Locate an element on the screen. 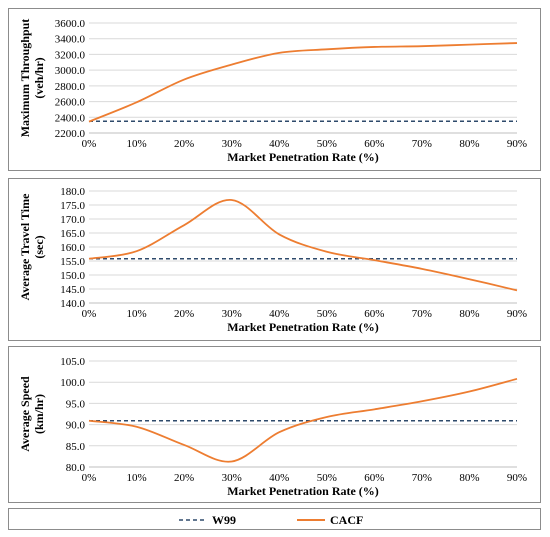 The height and width of the screenshot is (537, 550). y-tick-label: 180.0 is located at coordinates (72, 192).